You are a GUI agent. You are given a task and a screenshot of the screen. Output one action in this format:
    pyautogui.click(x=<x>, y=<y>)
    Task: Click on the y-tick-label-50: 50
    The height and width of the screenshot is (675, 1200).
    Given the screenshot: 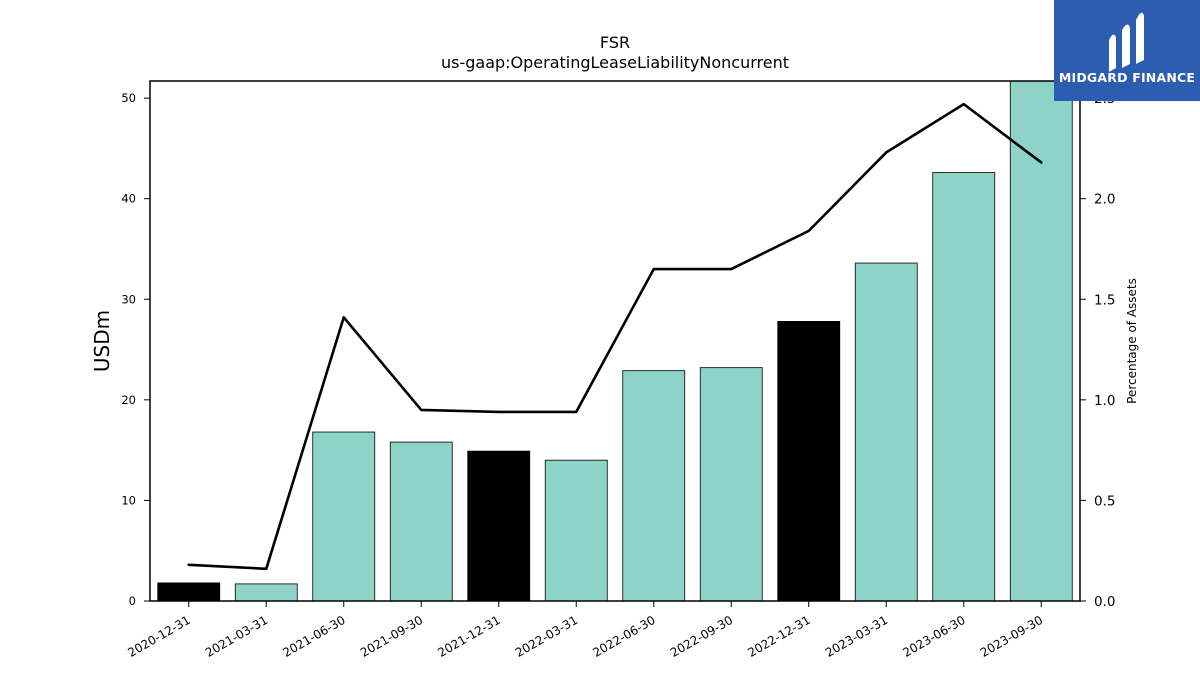 What is the action you would take?
    pyautogui.click(x=128, y=98)
    